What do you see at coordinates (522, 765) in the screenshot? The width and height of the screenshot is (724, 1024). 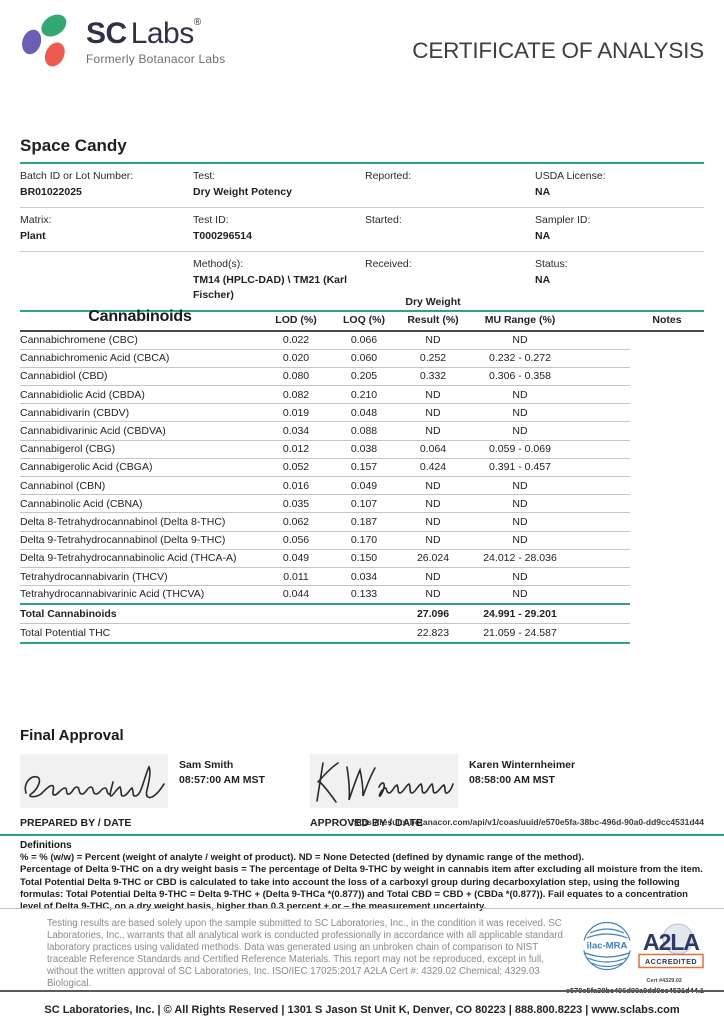 I see `approver-name: Karen Winternheimer` at bounding box center [522, 765].